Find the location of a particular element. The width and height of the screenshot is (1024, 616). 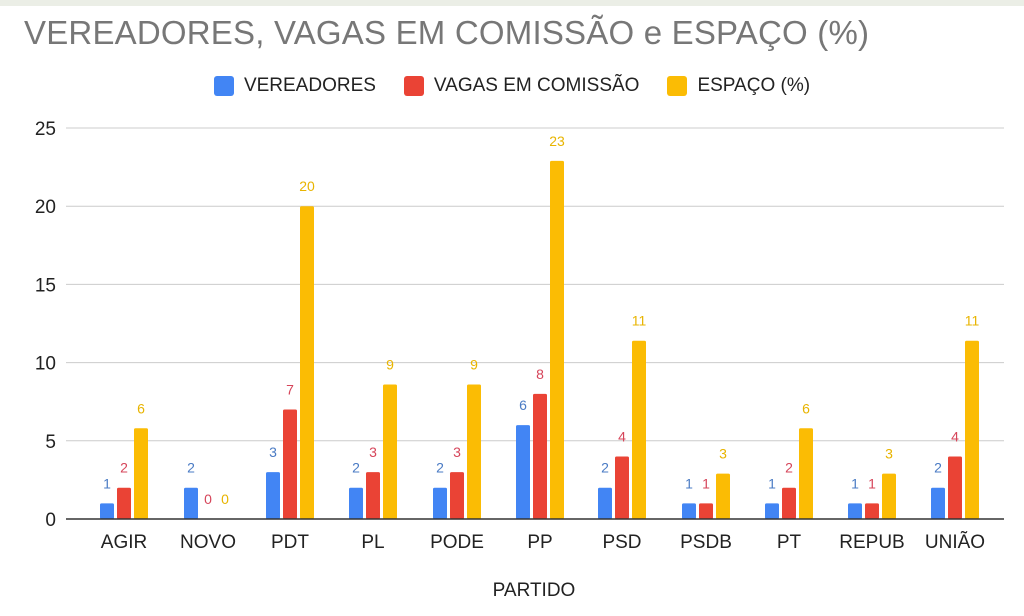

data-label-espa-o-pdt: 20 is located at coordinates (307, 186).